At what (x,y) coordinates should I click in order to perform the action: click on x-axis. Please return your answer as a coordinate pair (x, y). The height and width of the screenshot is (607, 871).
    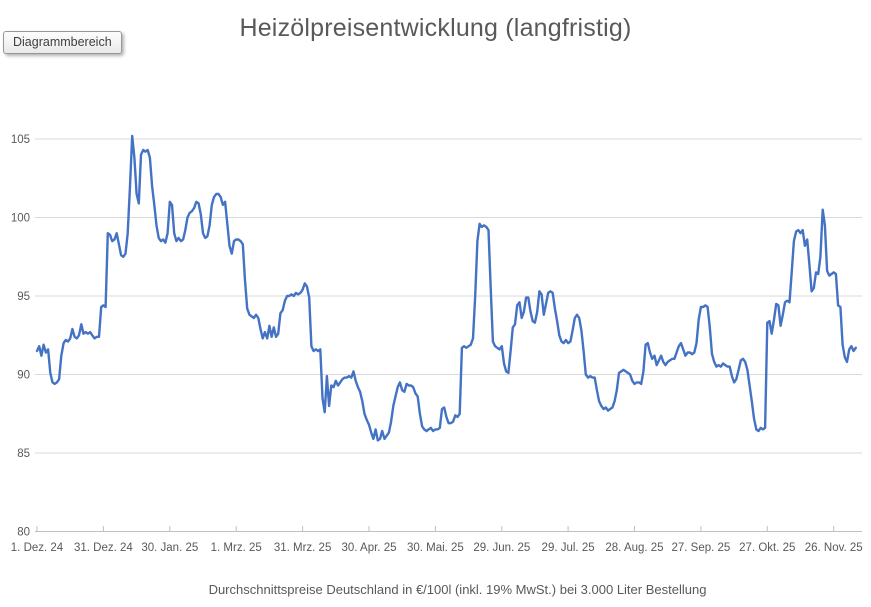
    Looking at the image, I should click on (448, 529).